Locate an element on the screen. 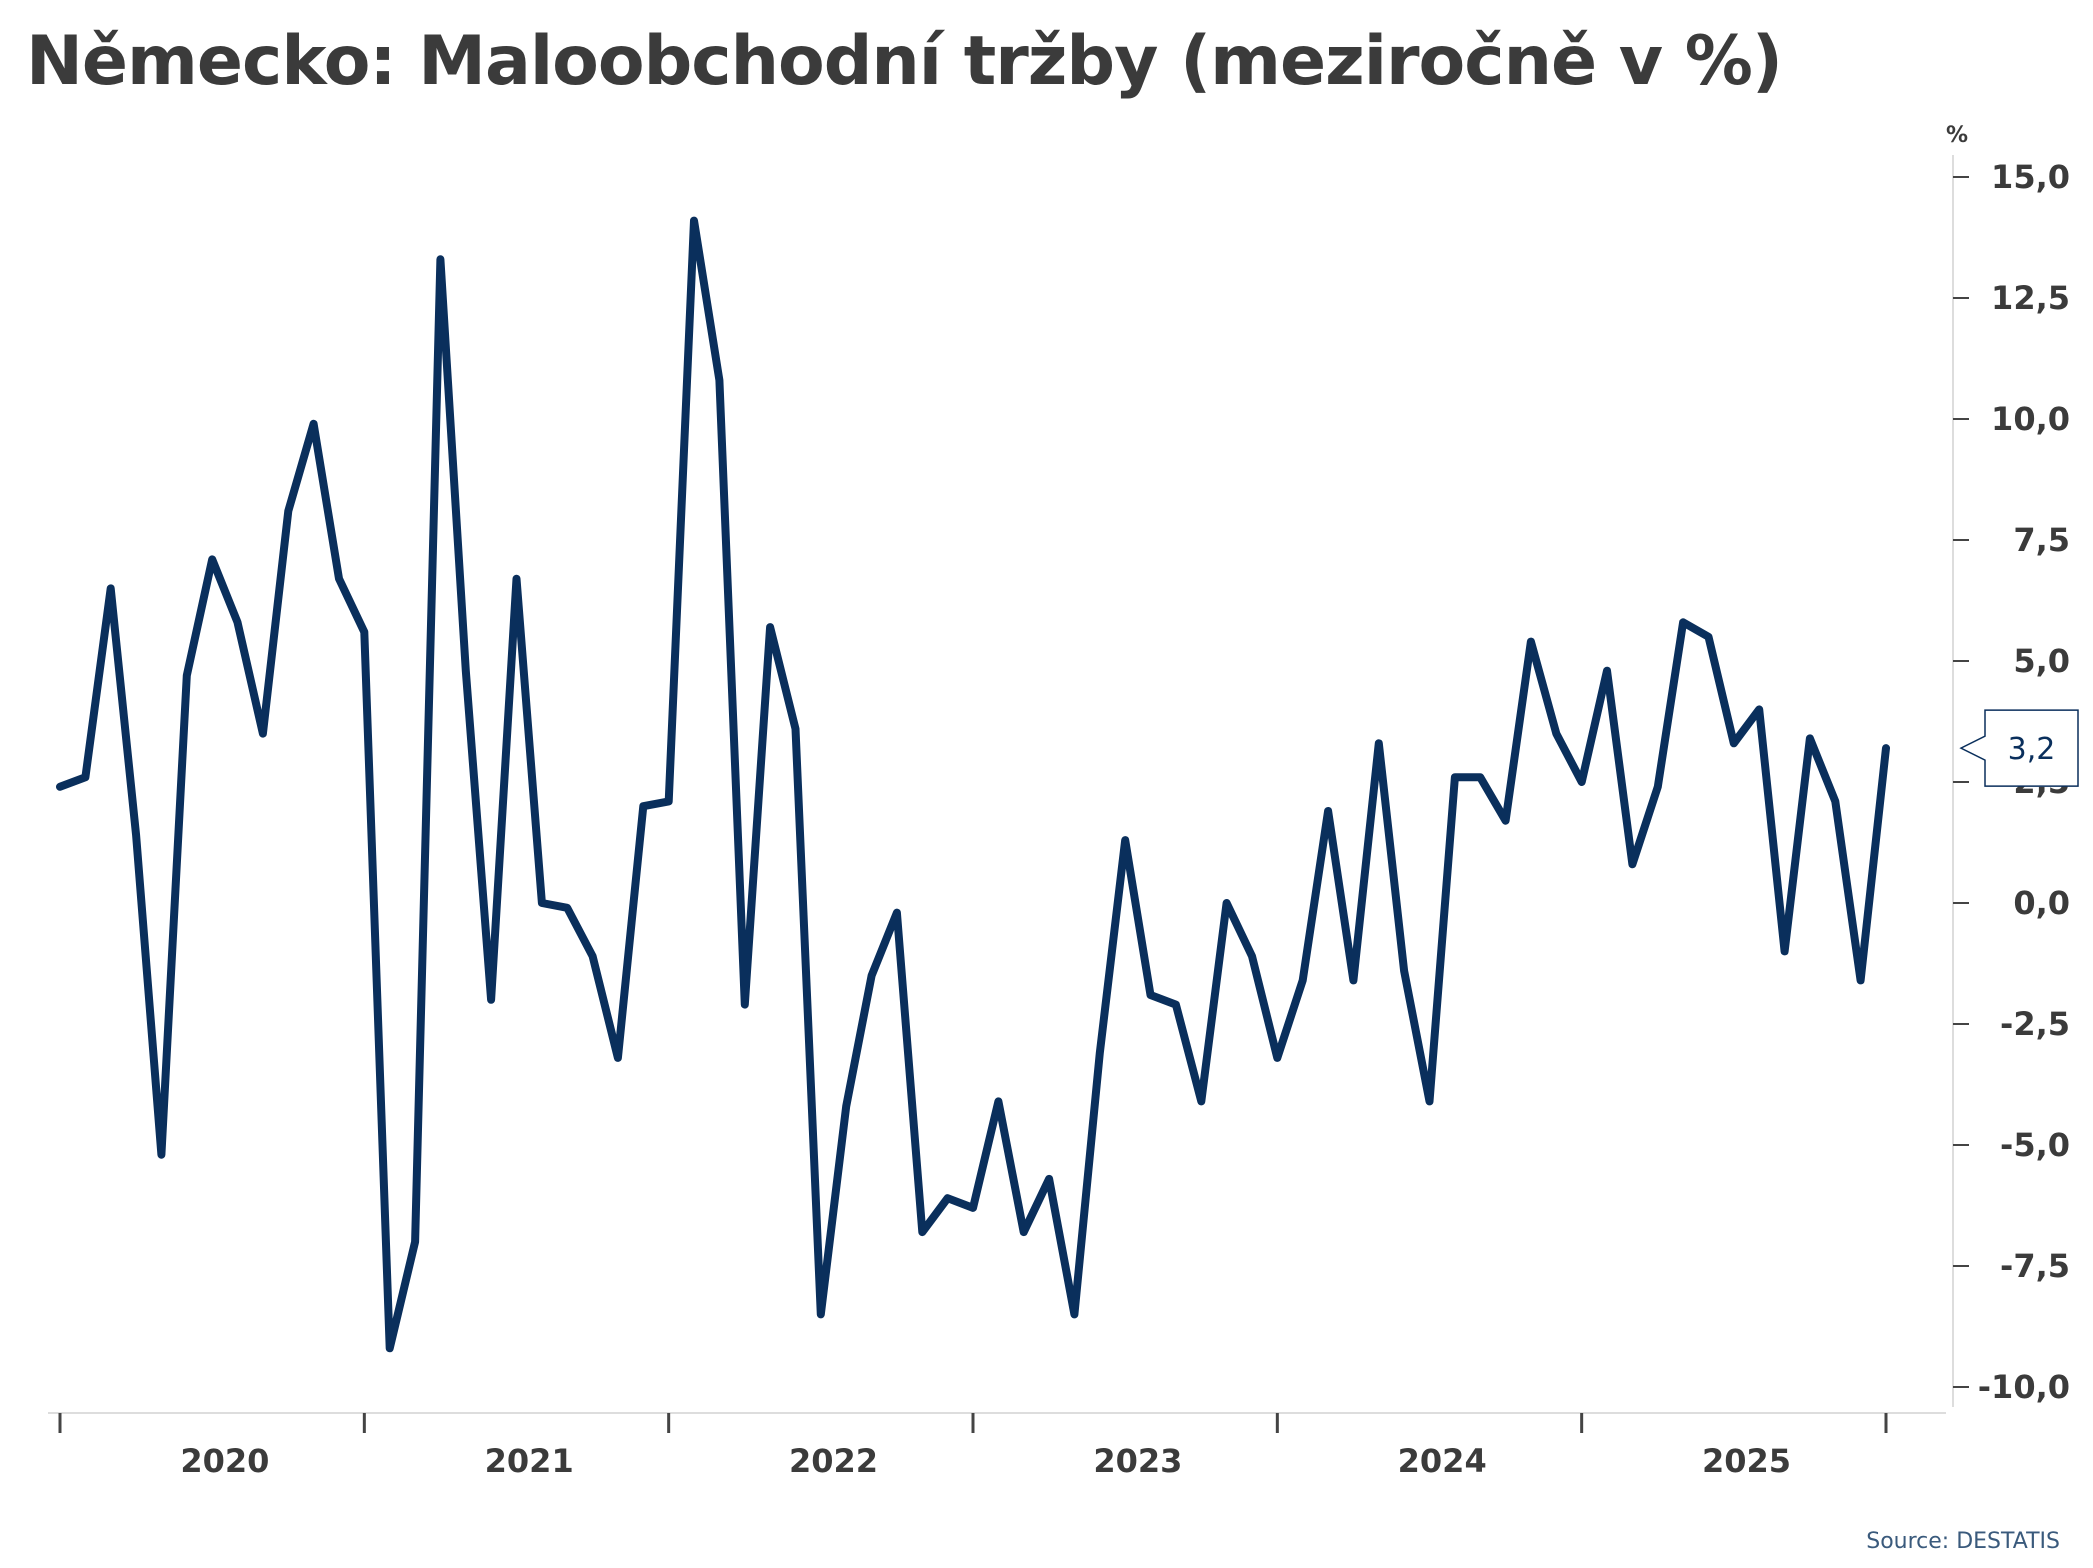  x-tick-label: 2024 is located at coordinates (1442, 1461).